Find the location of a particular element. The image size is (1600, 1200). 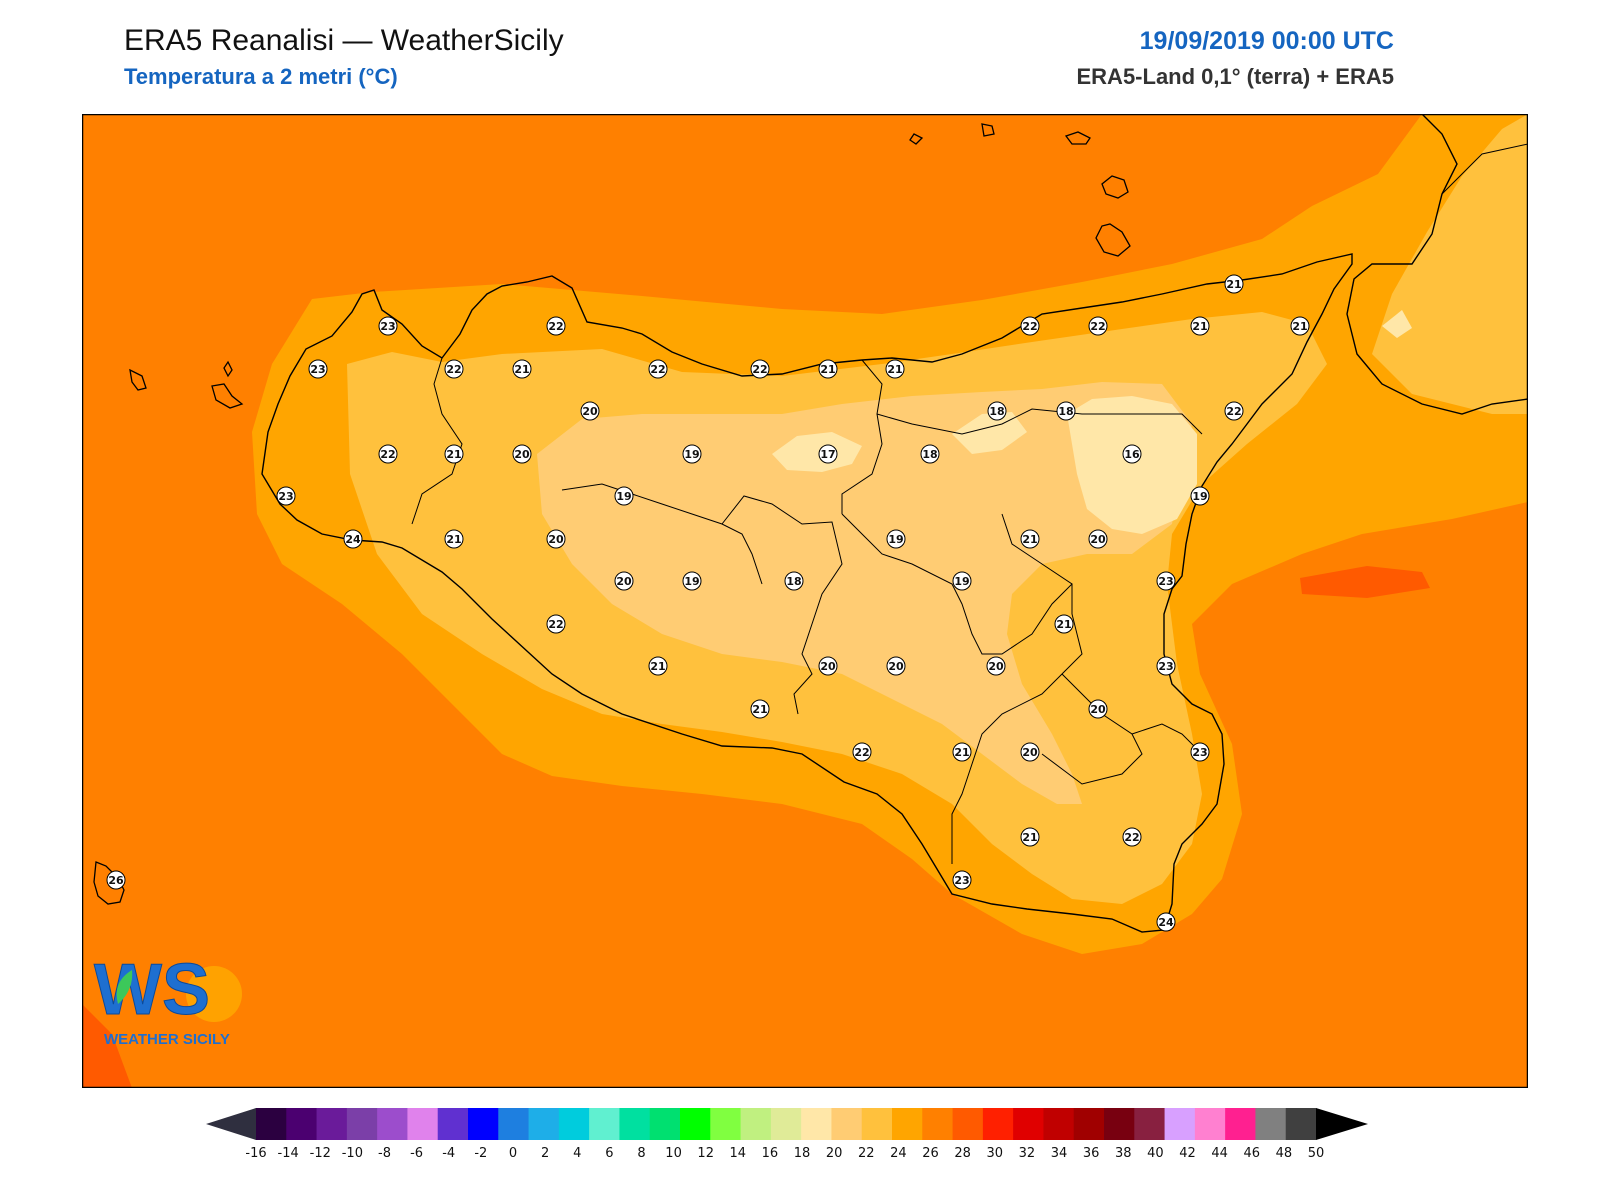

colorbar-tick-label: 40 is located at coordinates (1155, 1153).